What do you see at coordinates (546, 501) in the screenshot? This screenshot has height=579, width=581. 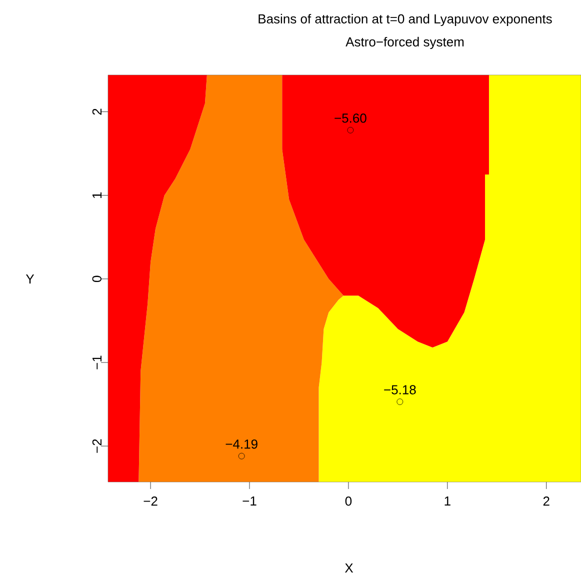 I see `x-tick-label: 2` at bounding box center [546, 501].